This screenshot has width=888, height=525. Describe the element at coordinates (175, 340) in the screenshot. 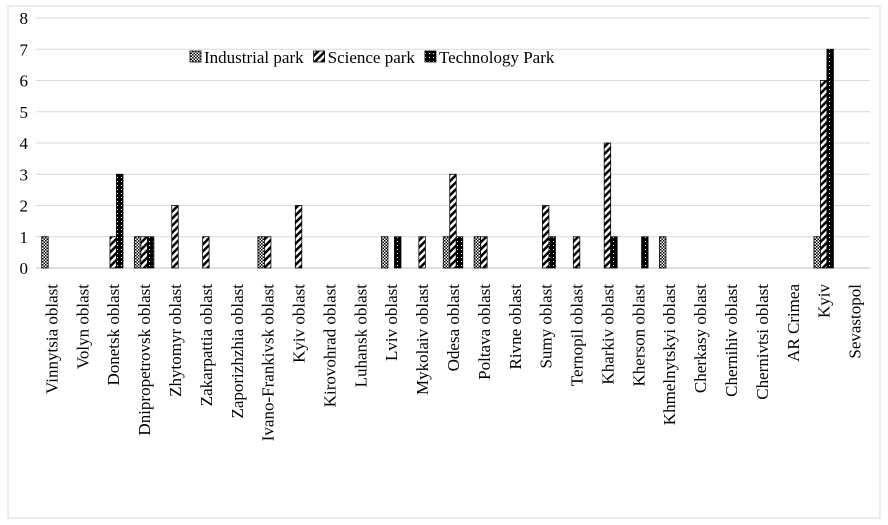

I see `x-tick-label: Zhytomyr oblast` at that location.